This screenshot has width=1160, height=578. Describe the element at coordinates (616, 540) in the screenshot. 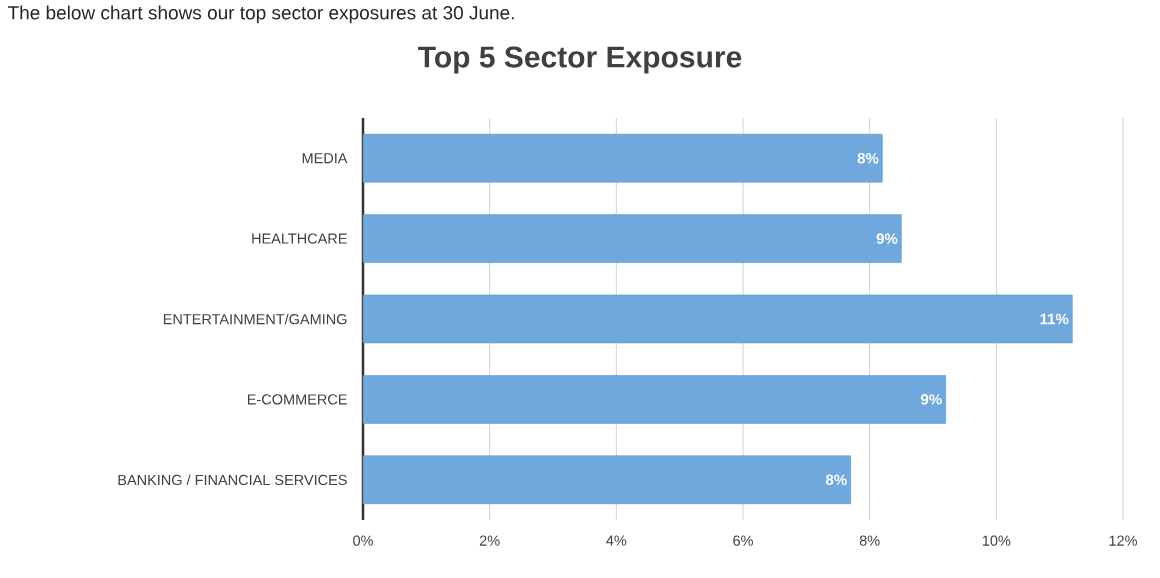

I see `x-tick-label: 4%` at that location.